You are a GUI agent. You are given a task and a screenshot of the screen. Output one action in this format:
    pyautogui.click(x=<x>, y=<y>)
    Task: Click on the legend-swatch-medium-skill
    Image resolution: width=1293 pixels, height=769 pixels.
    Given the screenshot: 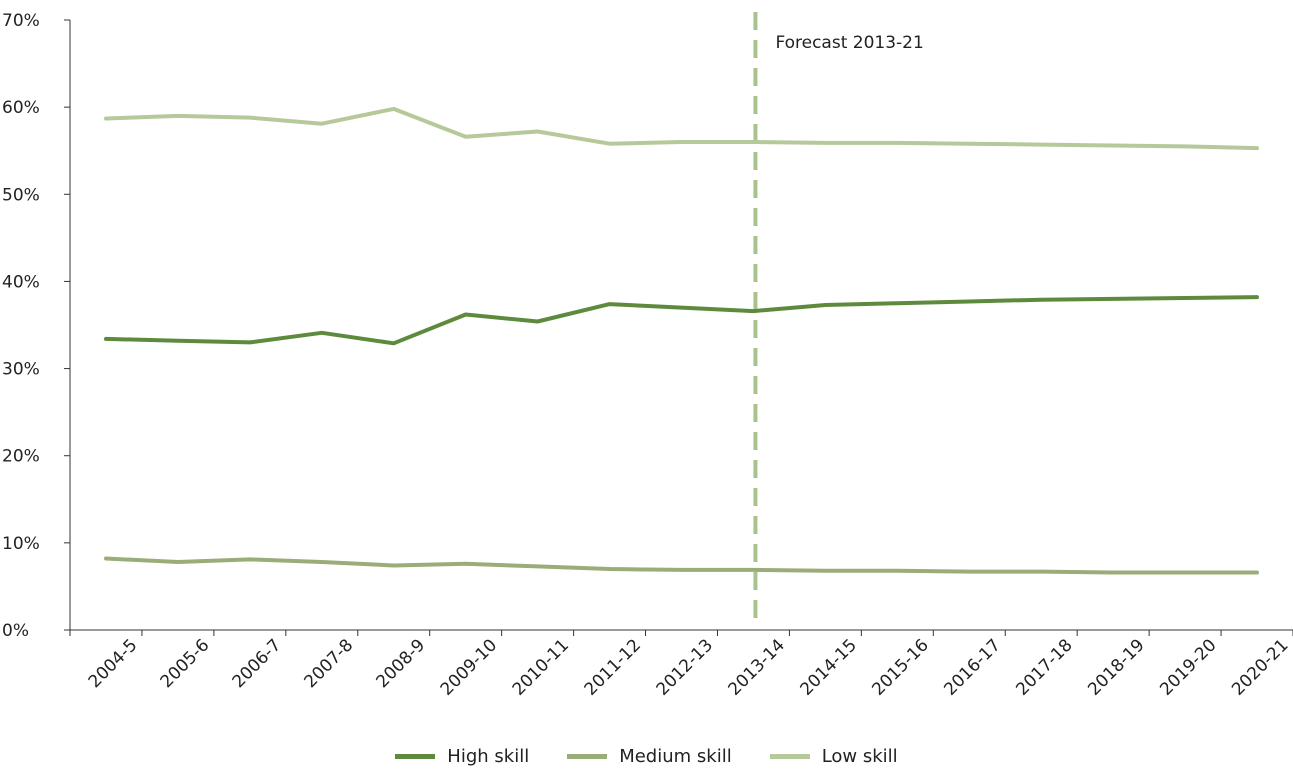 What is the action you would take?
    pyautogui.click(x=587, y=756)
    